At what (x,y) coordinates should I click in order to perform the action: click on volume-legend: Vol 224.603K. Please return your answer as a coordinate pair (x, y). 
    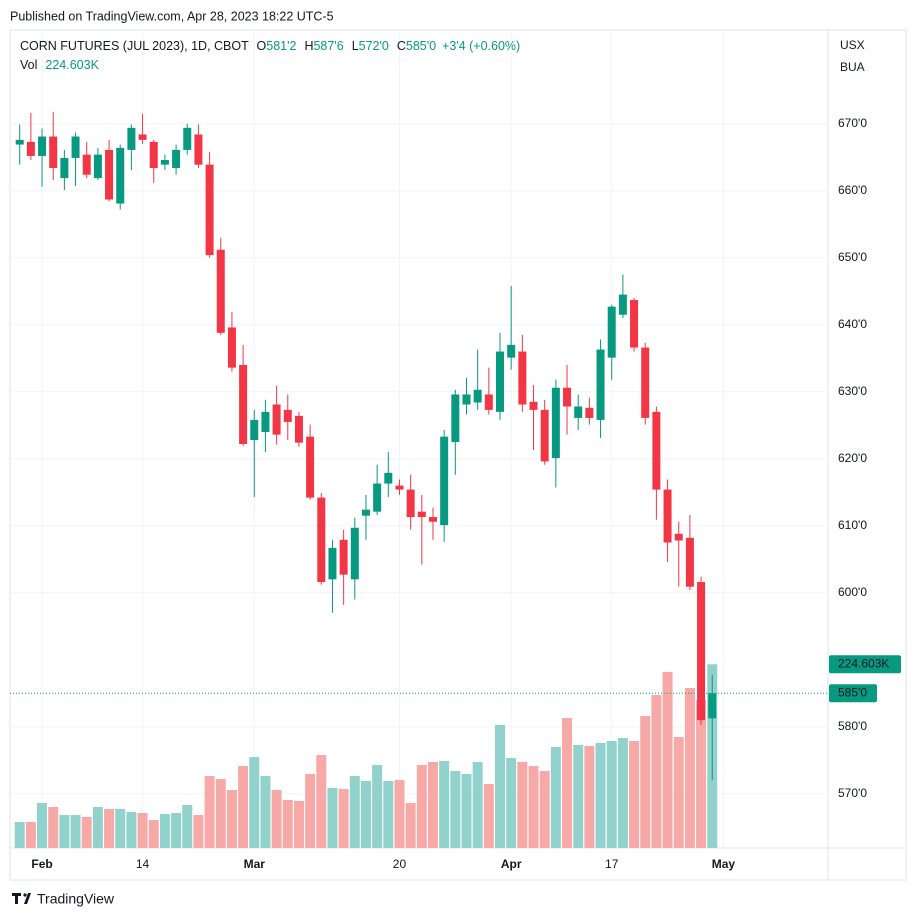
    Looking at the image, I should click on (60, 65).